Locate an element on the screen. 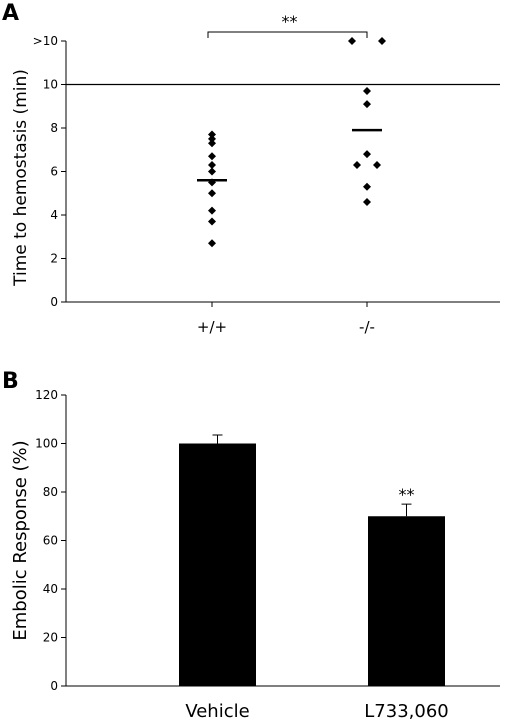 This screenshot has width=520, height=723. panel-a-category-label: +/+ is located at coordinates (212, 327).